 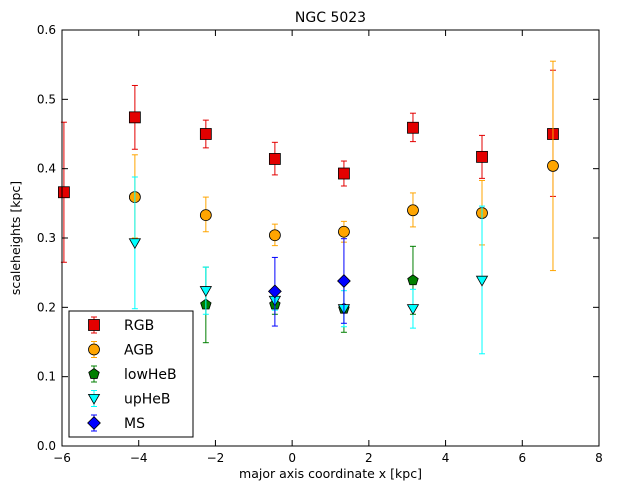 What do you see at coordinates (46, 30) in the screenshot?
I see `y-tick-label: 0.6` at bounding box center [46, 30].